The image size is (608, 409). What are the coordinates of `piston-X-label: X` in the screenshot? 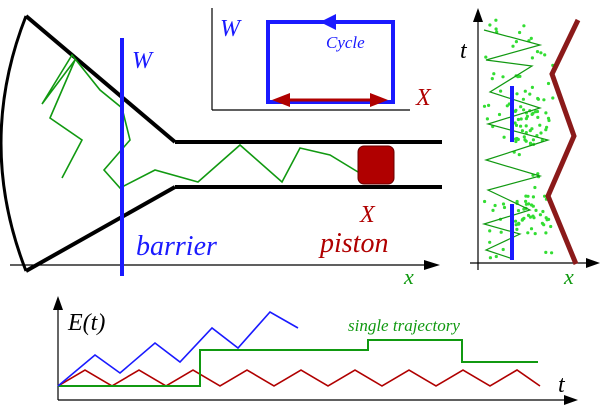 It's located at (367, 215).